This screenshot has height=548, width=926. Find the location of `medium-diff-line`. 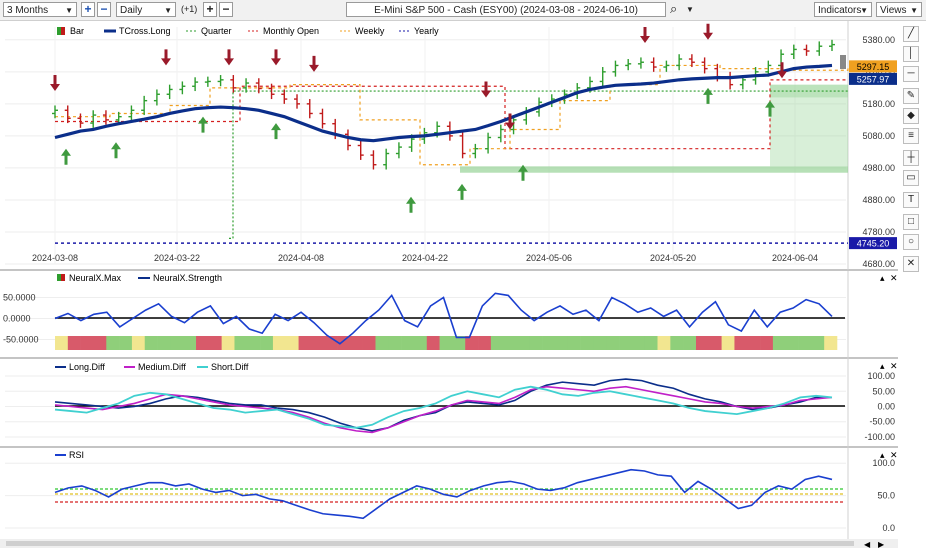

medium-diff-line is located at coordinates (443, 409).